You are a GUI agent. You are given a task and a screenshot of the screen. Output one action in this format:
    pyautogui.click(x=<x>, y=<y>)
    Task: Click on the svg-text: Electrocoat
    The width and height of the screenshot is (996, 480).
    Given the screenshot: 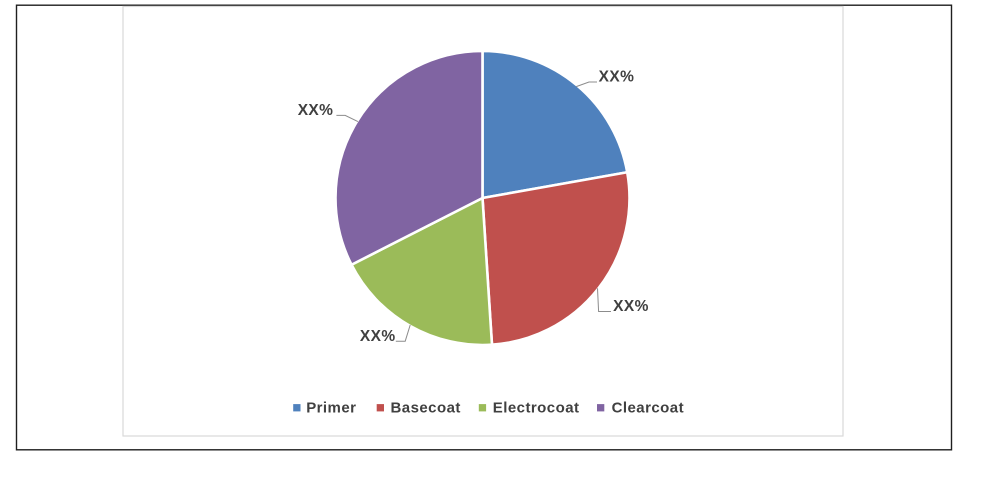 What is the action you would take?
    pyautogui.click(x=536, y=408)
    